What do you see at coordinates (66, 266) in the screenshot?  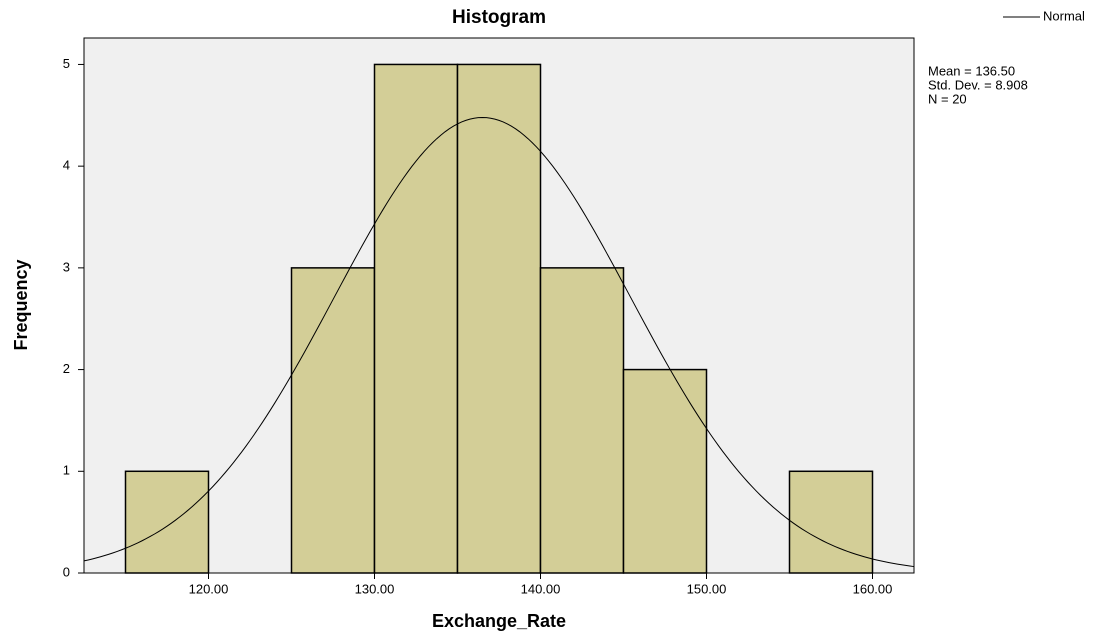 I see `y-tick-label: 3` at bounding box center [66, 266].